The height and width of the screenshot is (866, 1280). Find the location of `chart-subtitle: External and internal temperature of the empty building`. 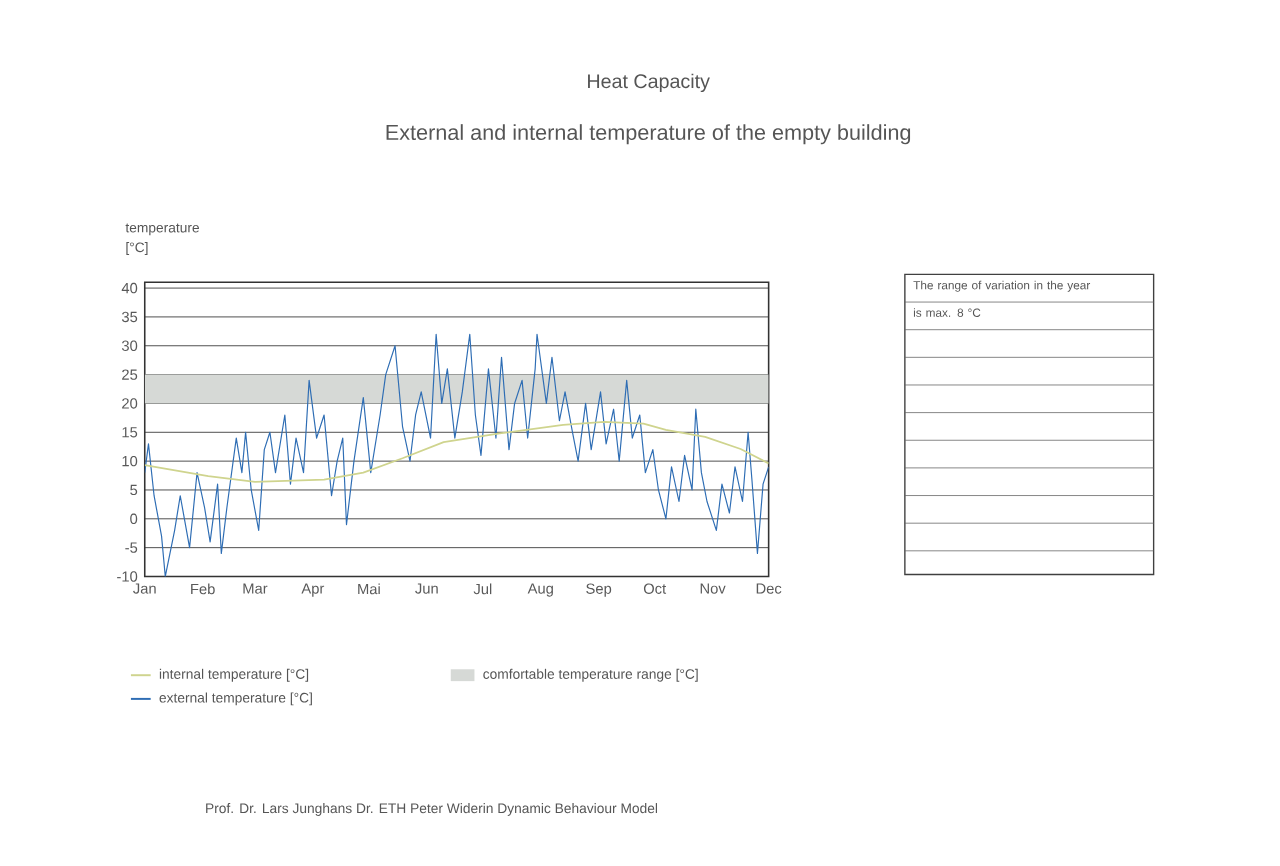

chart-subtitle: External and internal temperature of the empty building is located at coordinates (648, 133).